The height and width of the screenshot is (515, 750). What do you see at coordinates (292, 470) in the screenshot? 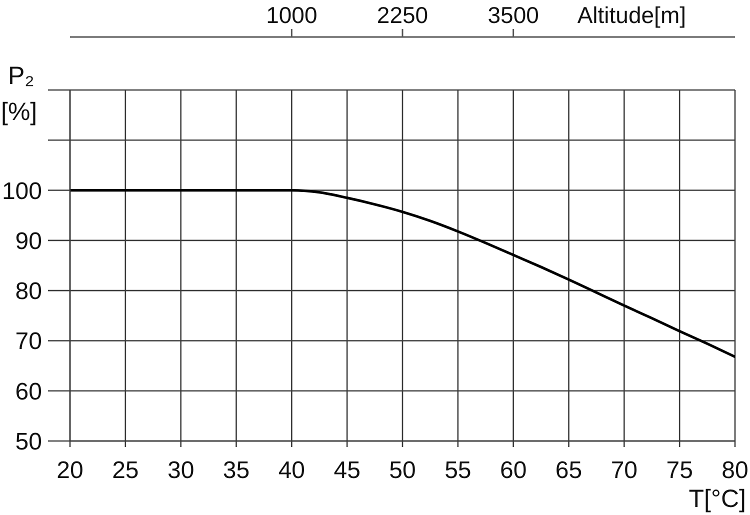
I see `x-tick-label: 40` at bounding box center [292, 470].